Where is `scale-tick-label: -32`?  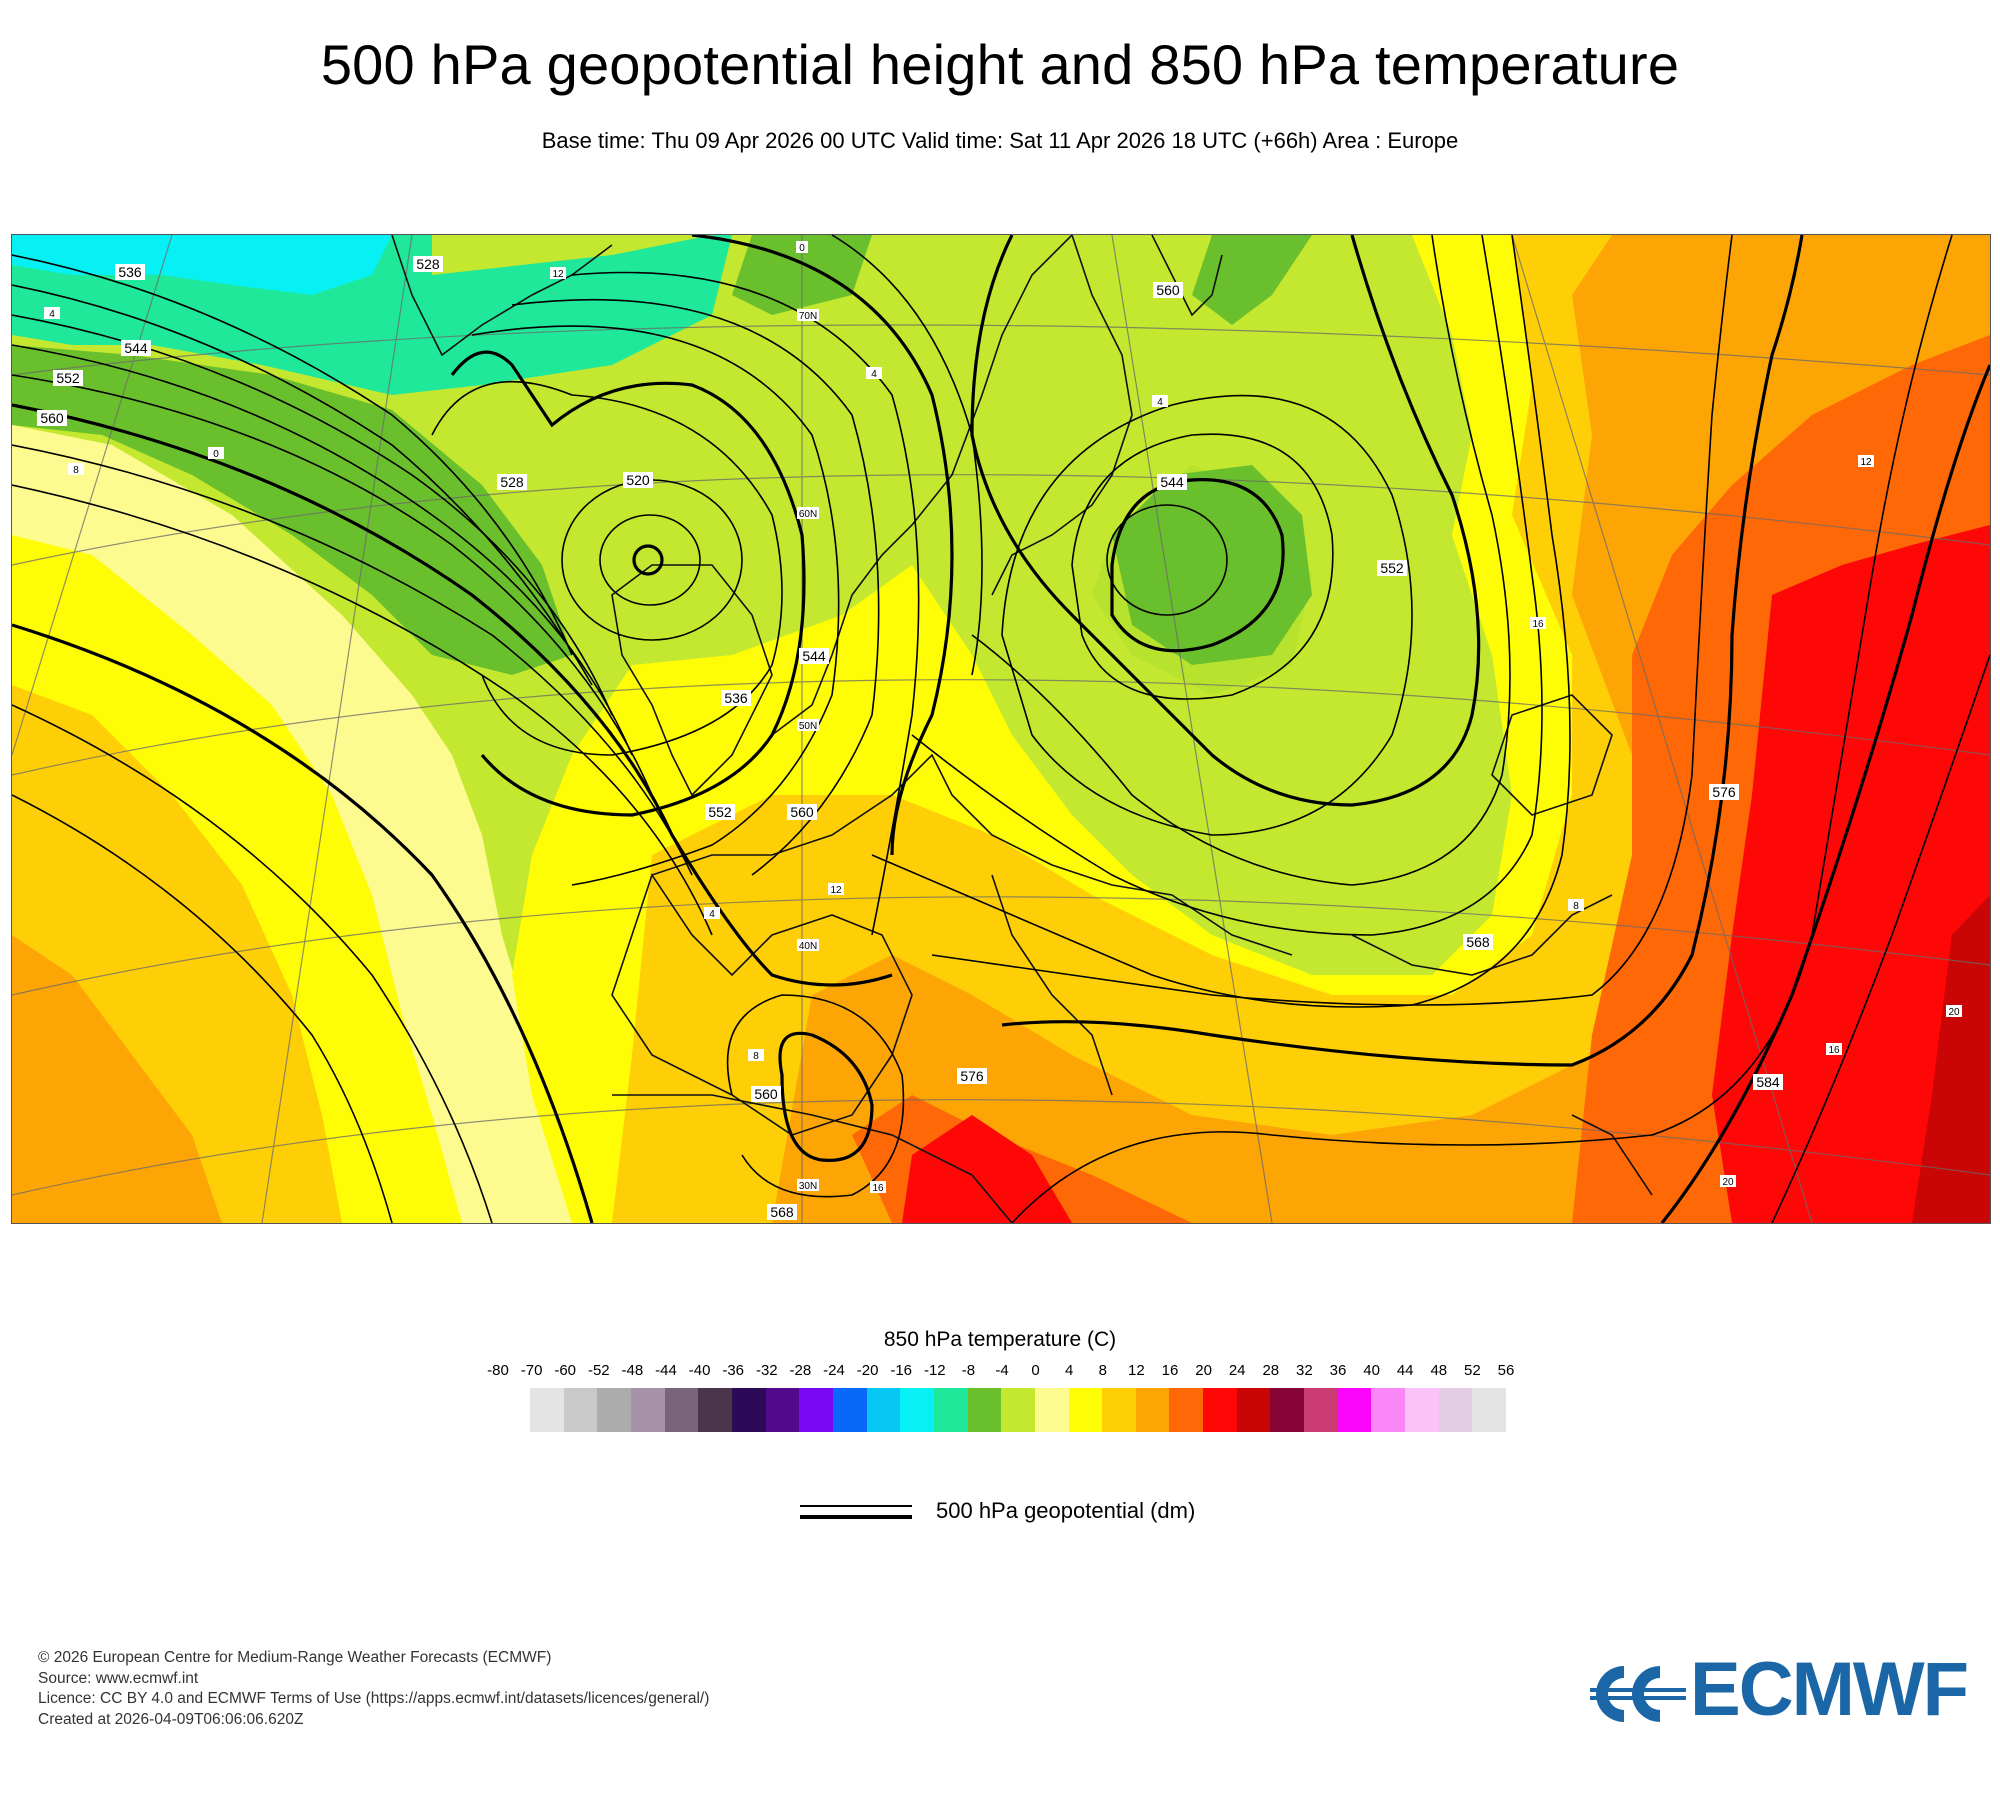
scale-tick-label: -32 is located at coordinates (766, 1370).